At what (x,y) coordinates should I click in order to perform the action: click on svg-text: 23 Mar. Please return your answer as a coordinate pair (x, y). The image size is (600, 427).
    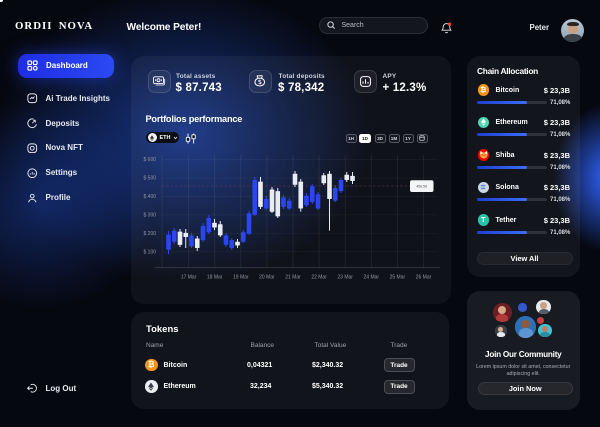
    Looking at the image, I should click on (345, 278).